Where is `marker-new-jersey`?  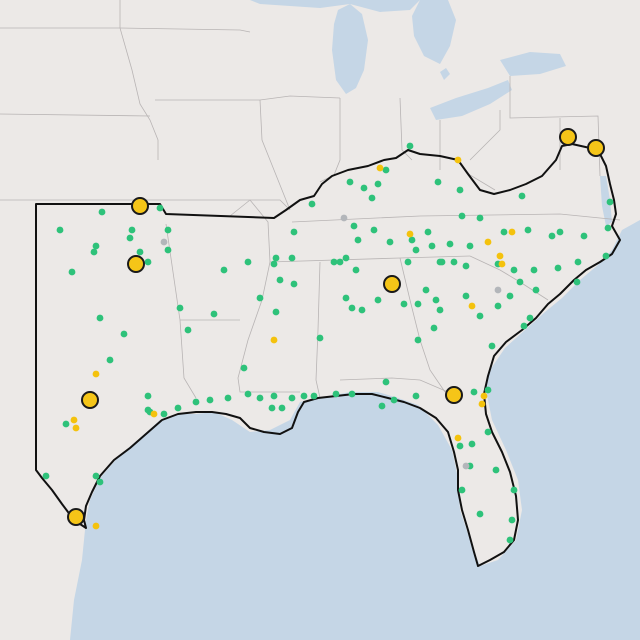
marker-new-jersey is located at coordinates (596, 148).